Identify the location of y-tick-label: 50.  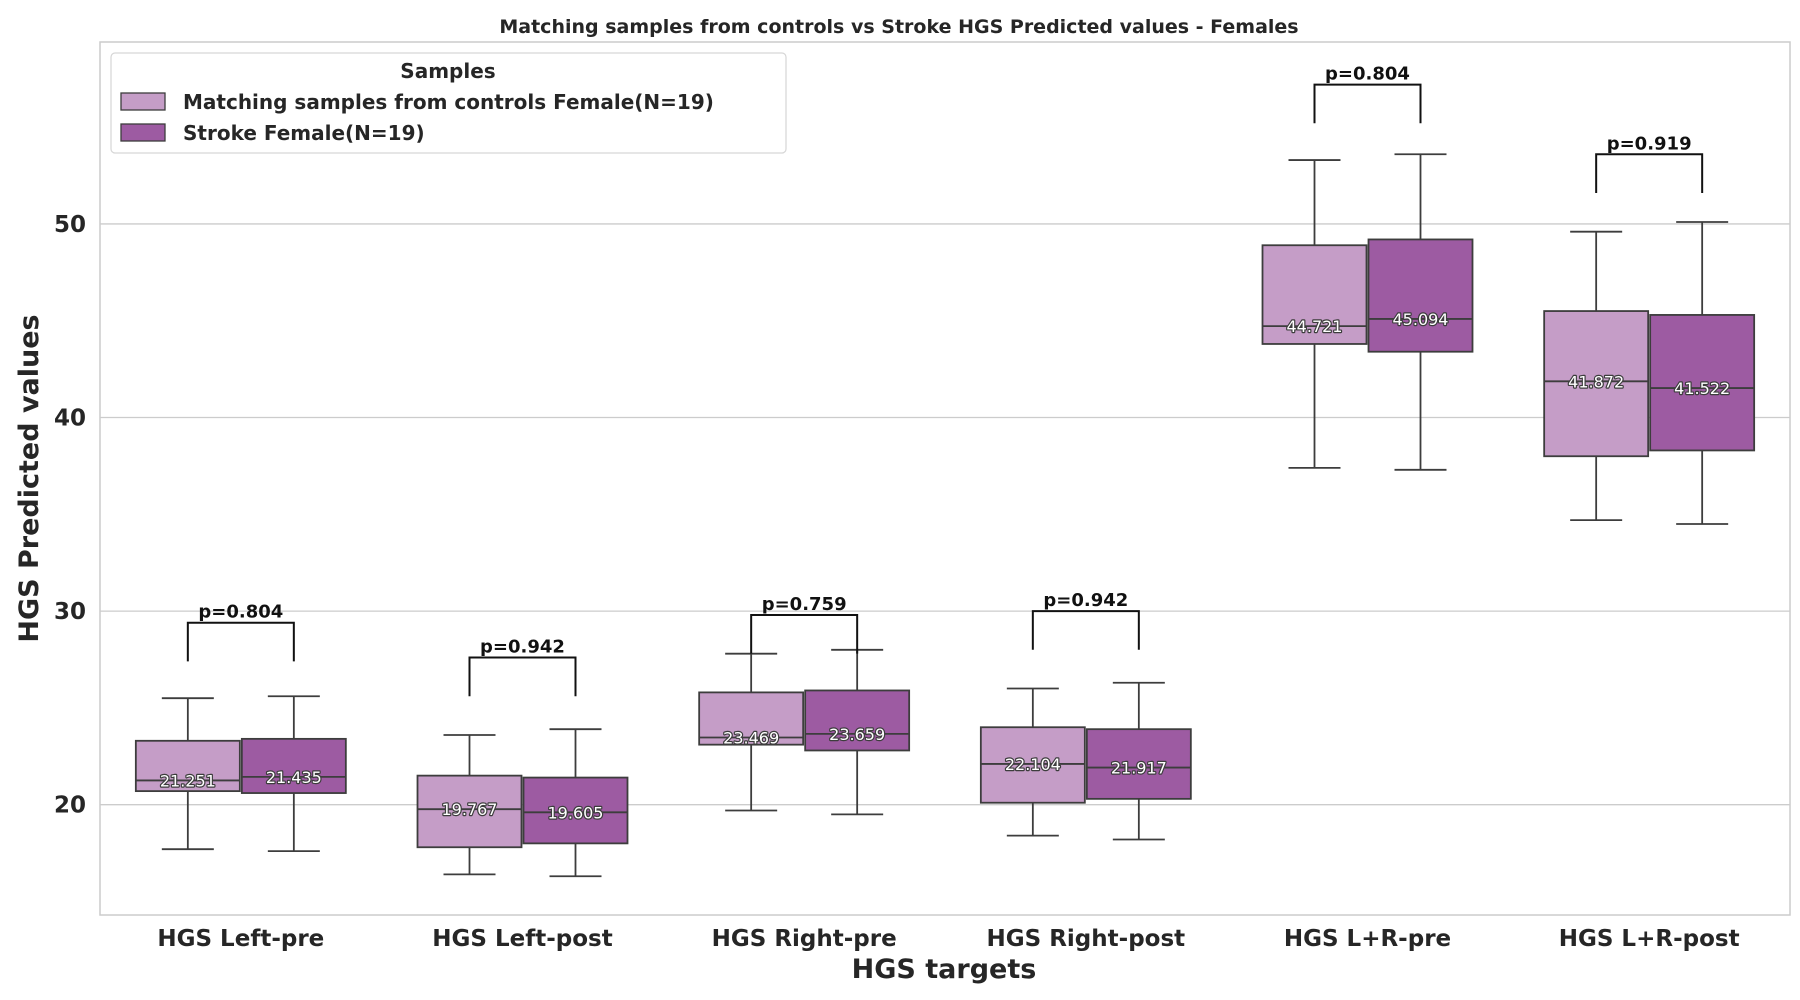
(70, 225).